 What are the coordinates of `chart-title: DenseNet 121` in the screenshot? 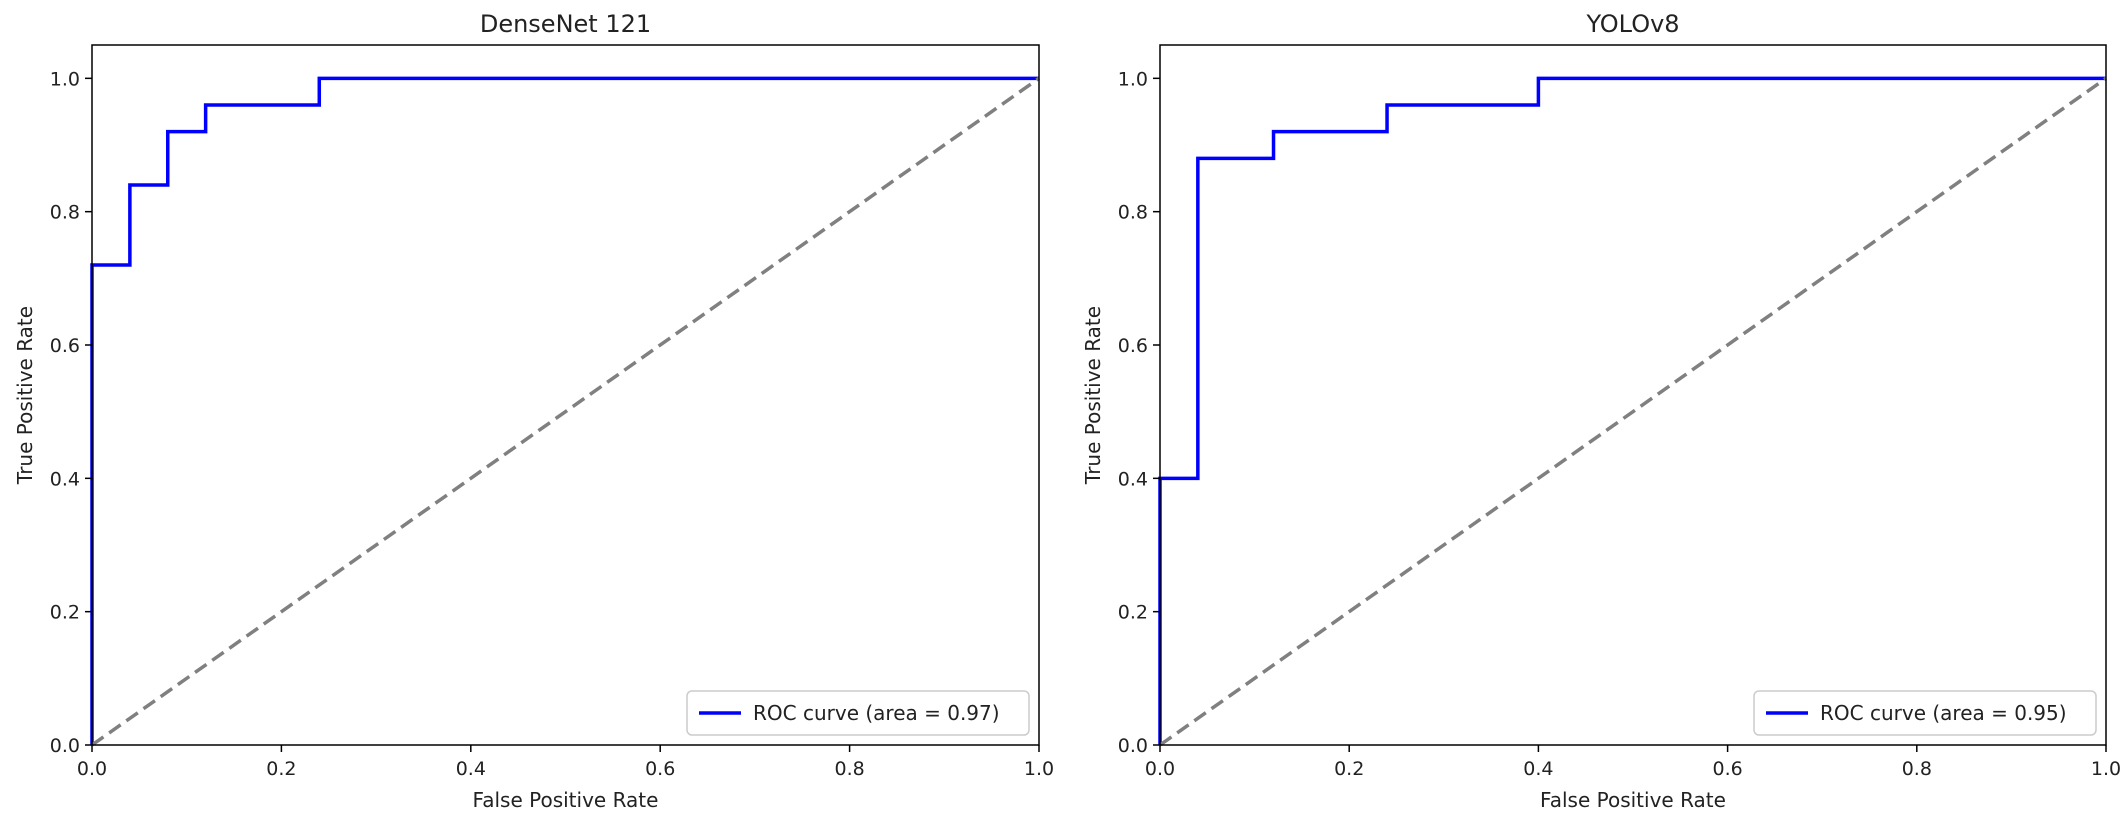 It's located at (565, 24).